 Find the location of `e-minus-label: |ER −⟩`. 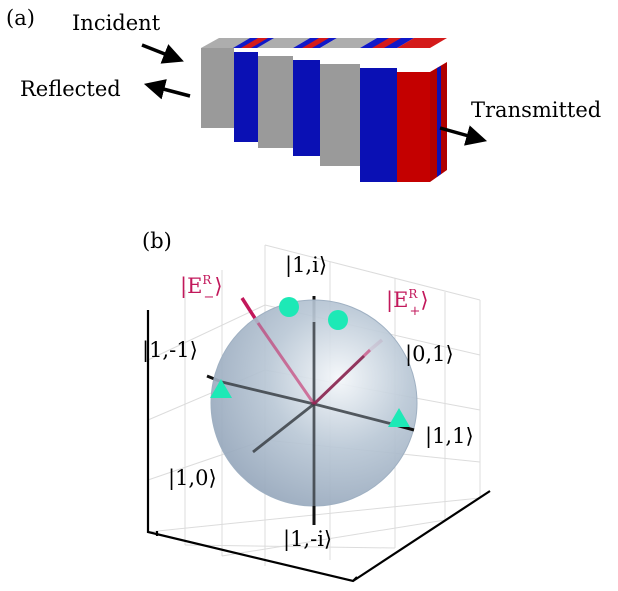

e-minus-label: |ER −⟩ is located at coordinates (201, 289).